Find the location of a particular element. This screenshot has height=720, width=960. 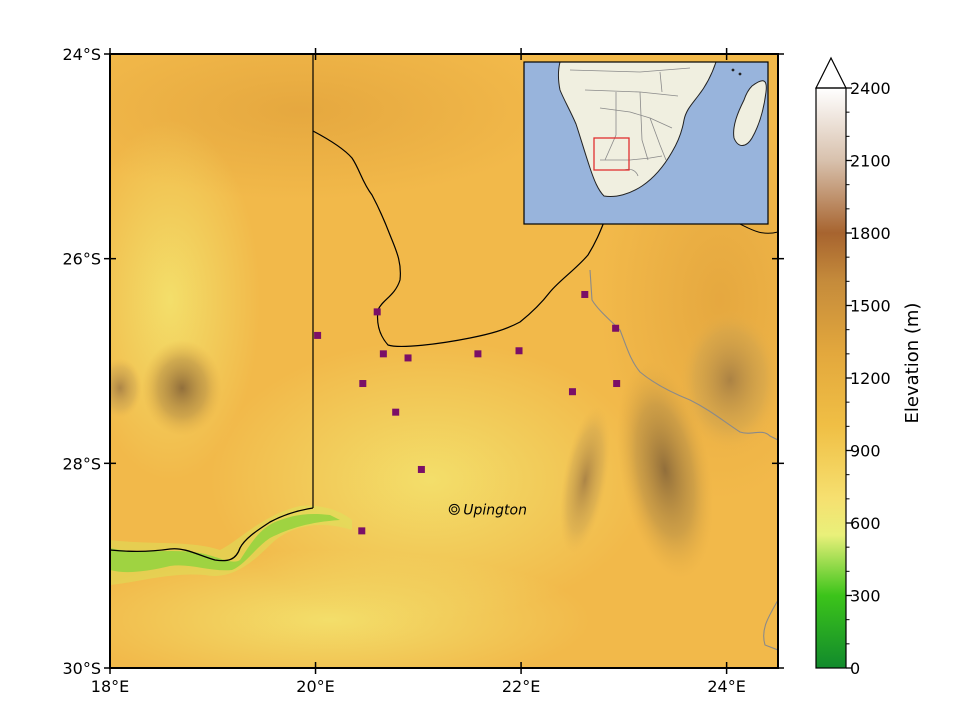

colorbar-tick-label: 2100 is located at coordinates (870, 161).